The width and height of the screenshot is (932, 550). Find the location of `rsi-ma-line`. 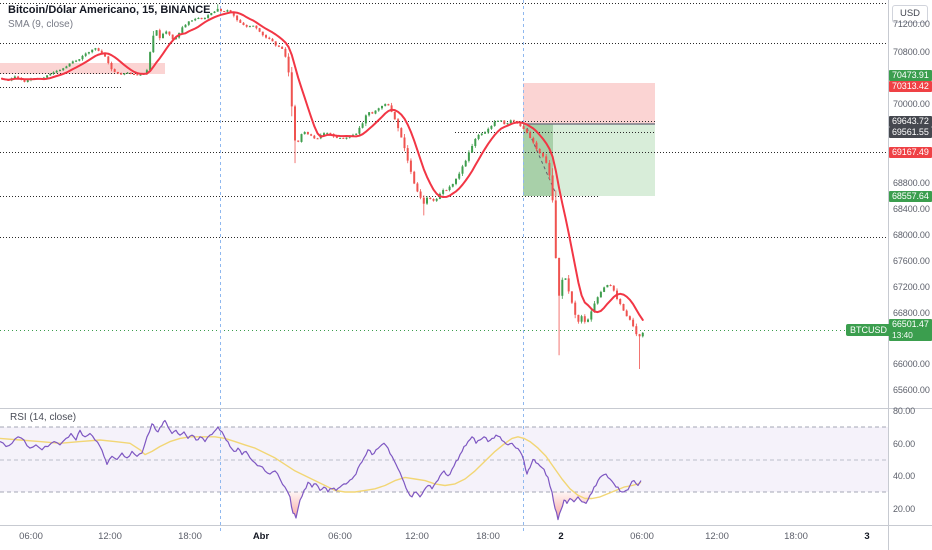

rsi-ma-line is located at coordinates (321, 468).